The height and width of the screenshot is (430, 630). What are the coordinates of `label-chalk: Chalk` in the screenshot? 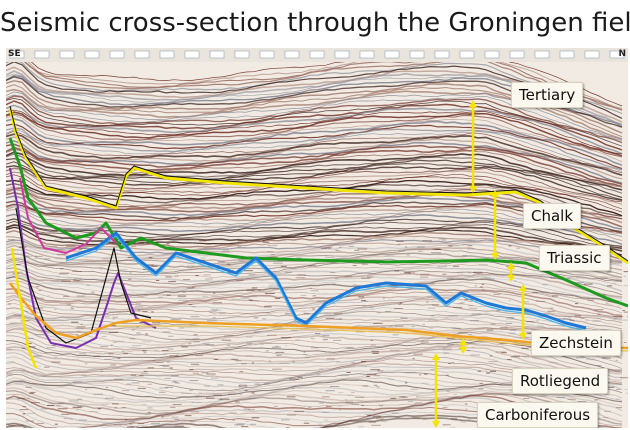 It's located at (552, 216).